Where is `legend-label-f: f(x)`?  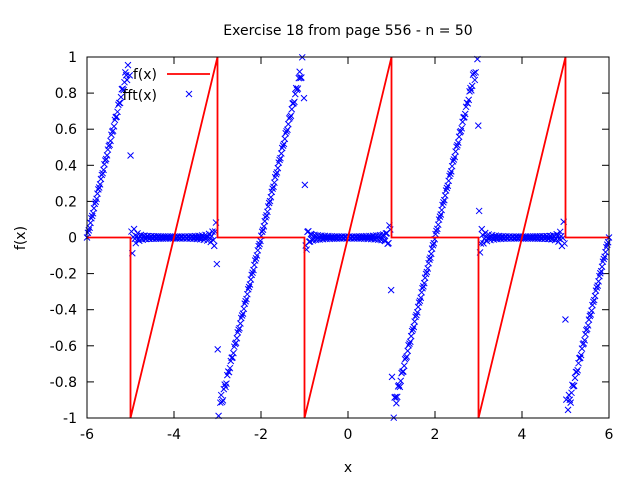 legend-label-f: f(x) is located at coordinates (145, 75).